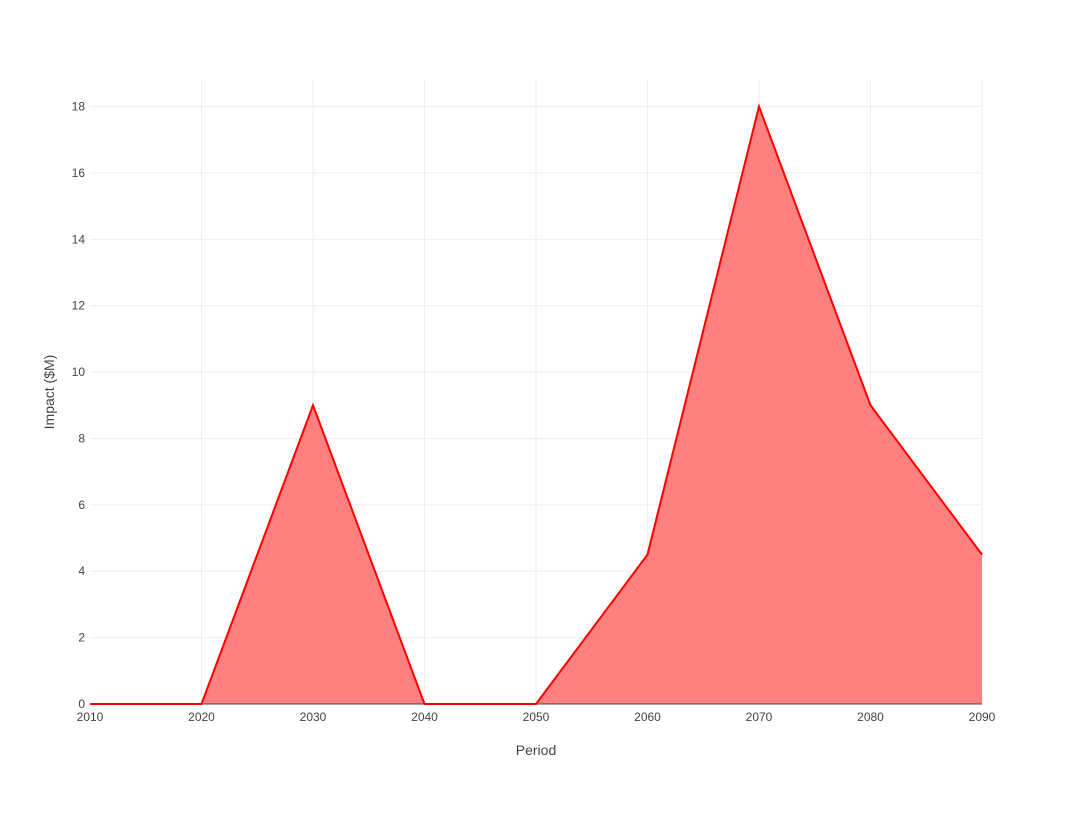  What do you see at coordinates (49, 392) in the screenshot?
I see `y-axis-title: Impact ($M)` at bounding box center [49, 392].